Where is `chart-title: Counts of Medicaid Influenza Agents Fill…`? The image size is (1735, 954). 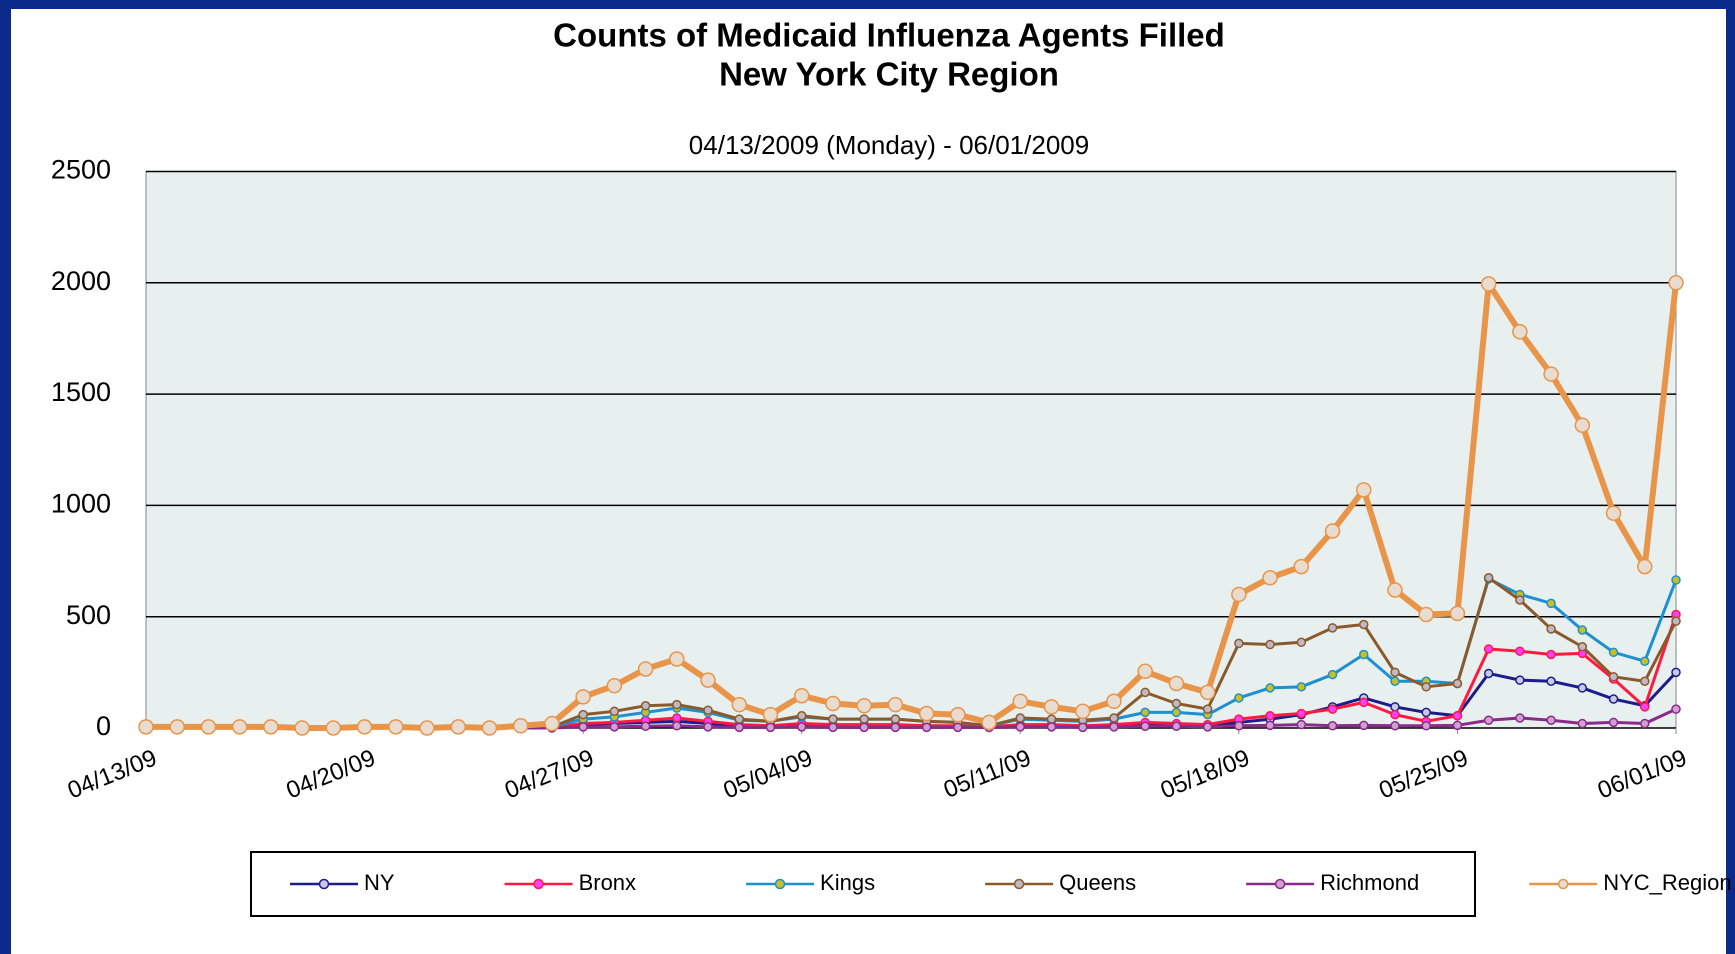
chart-title: Counts of Medicaid Influenza Agents Fill… is located at coordinates (889, 35).